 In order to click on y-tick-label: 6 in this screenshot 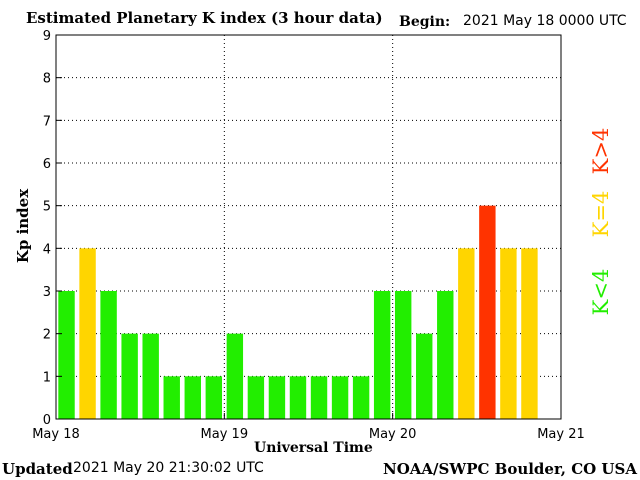, I will do `click(47, 164)`.